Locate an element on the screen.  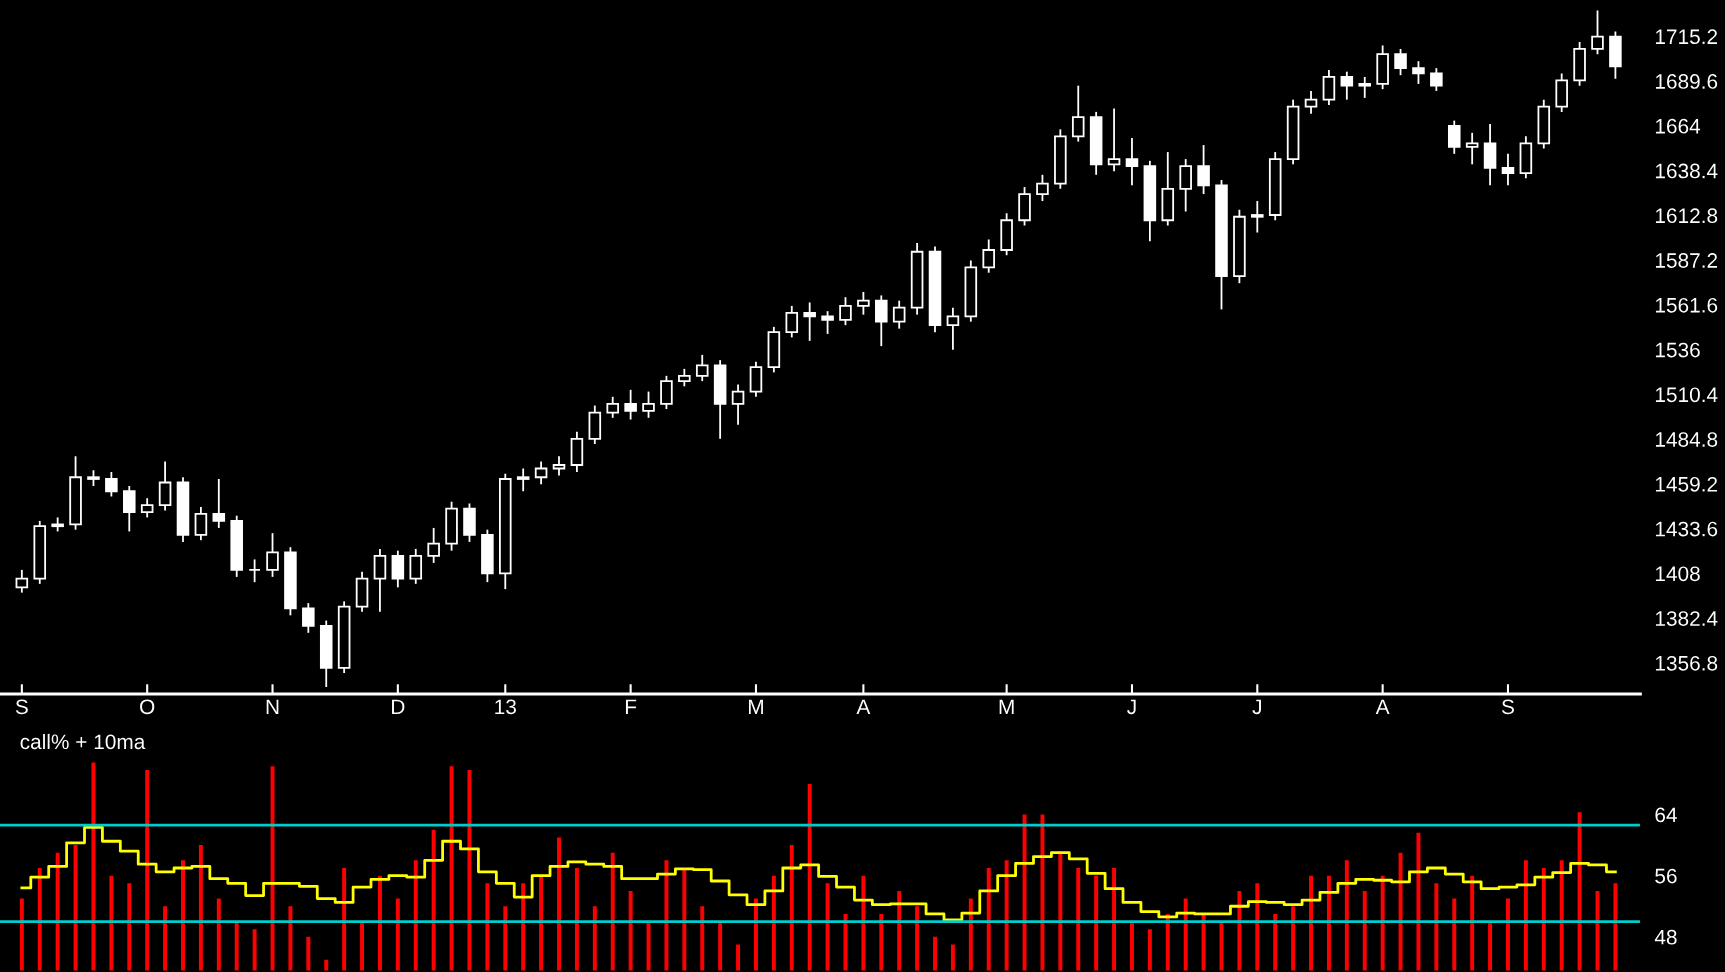
y-tick-label: 1536 is located at coordinates (1677, 350).